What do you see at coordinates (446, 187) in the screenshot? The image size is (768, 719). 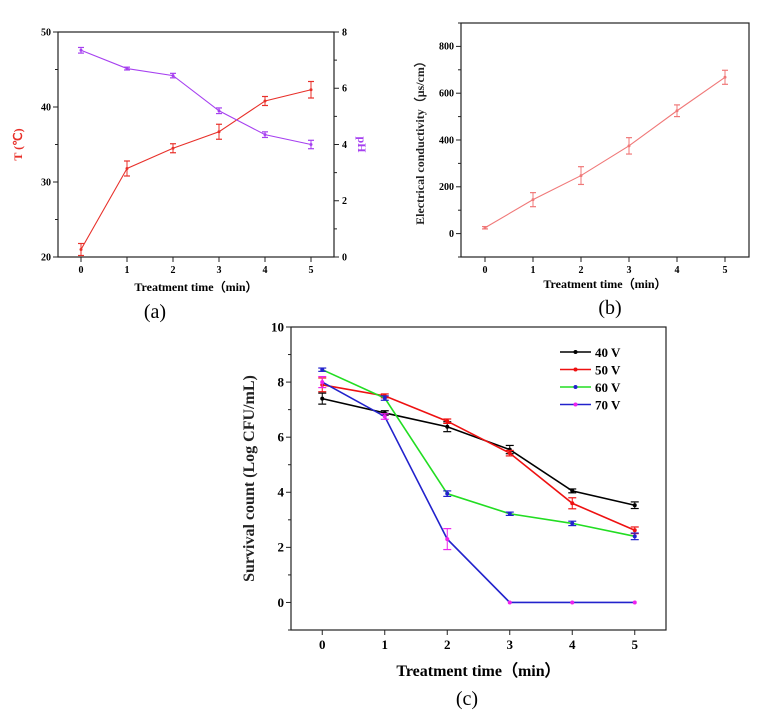 I see `y-tick-label: 200` at bounding box center [446, 187].